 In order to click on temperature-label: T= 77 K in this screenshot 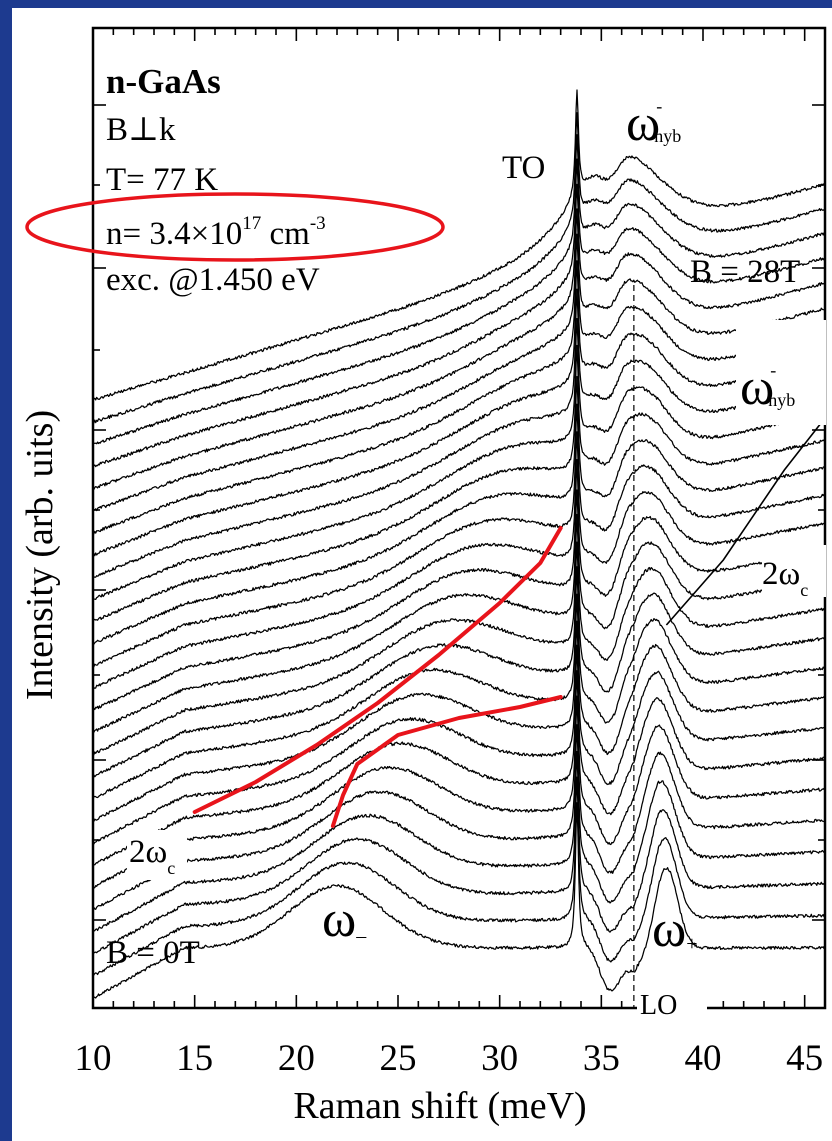, I will do `click(162, 180)`.